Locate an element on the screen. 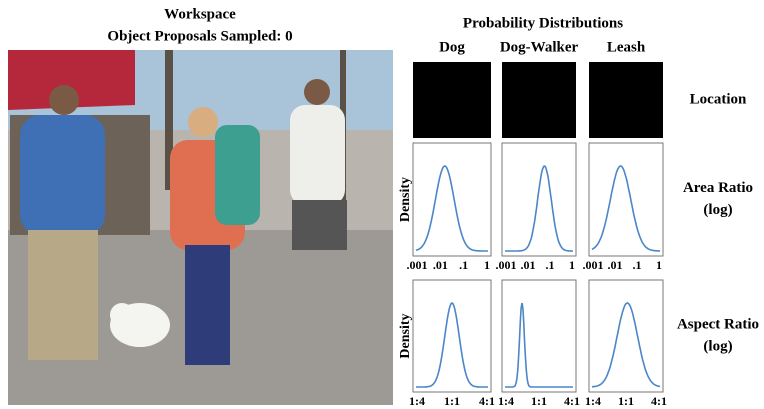  column-header: Dog is located at coordinates (452, 47).